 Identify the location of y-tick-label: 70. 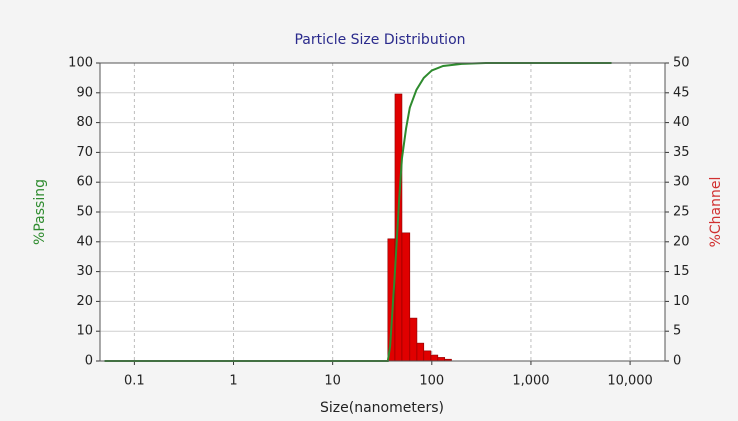
(84, 152).